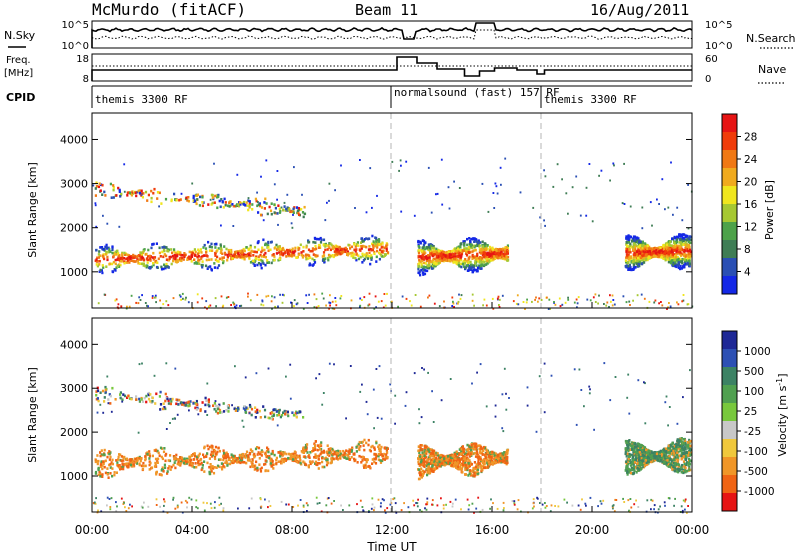  Describe the element at coordinates (747, 250) in the screenshot. I see `colorbar-tick-label: 8` at that location.